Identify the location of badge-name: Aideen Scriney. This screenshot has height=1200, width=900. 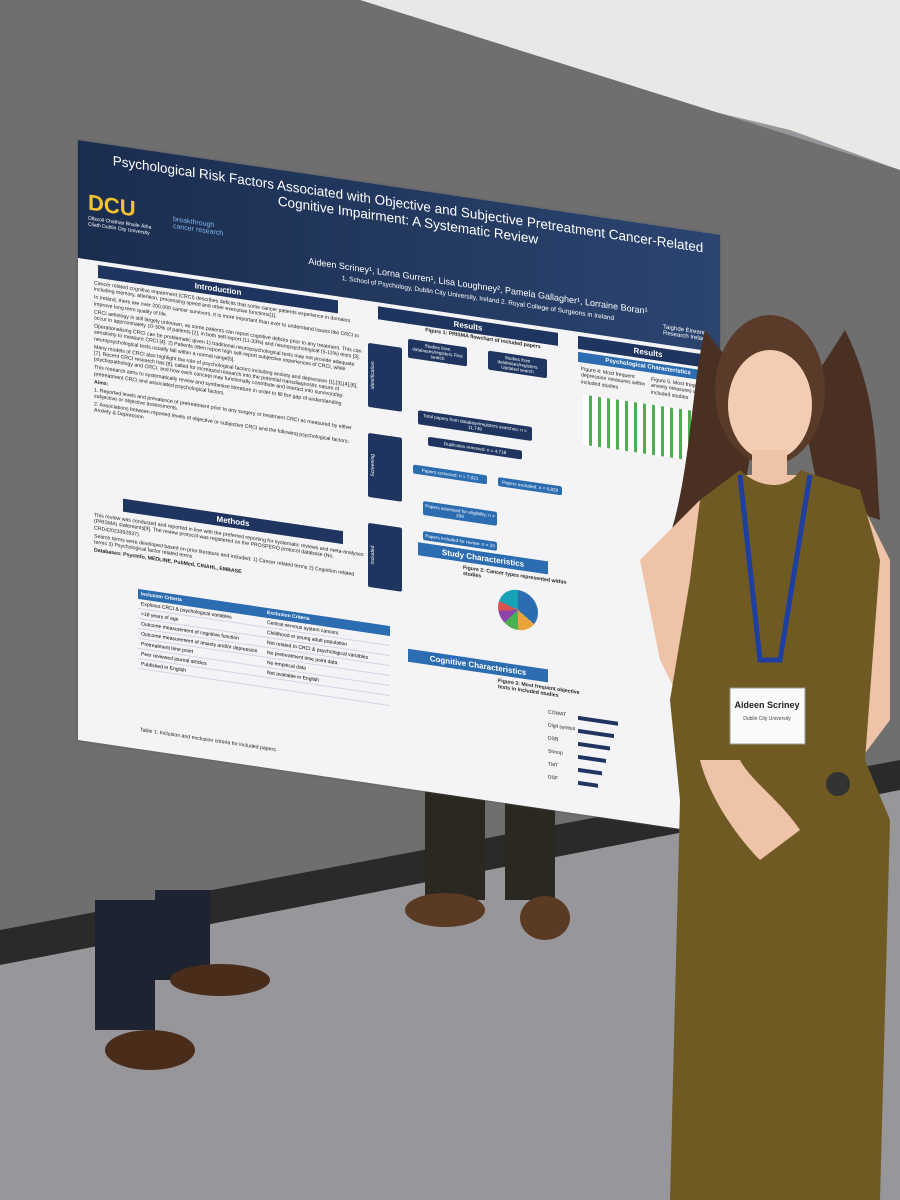
(766, 705).